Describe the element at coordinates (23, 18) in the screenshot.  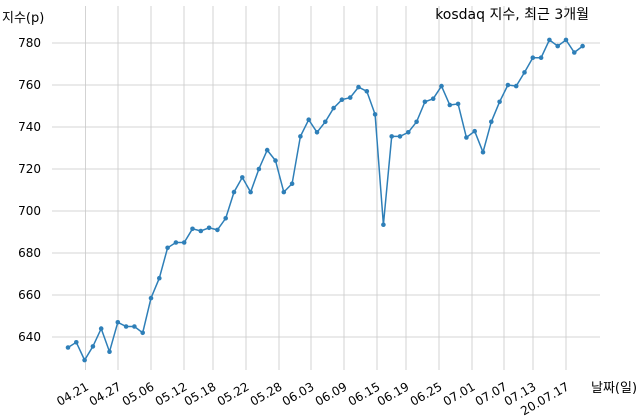
I see `y-axis-label: 지수(p)` at that location.